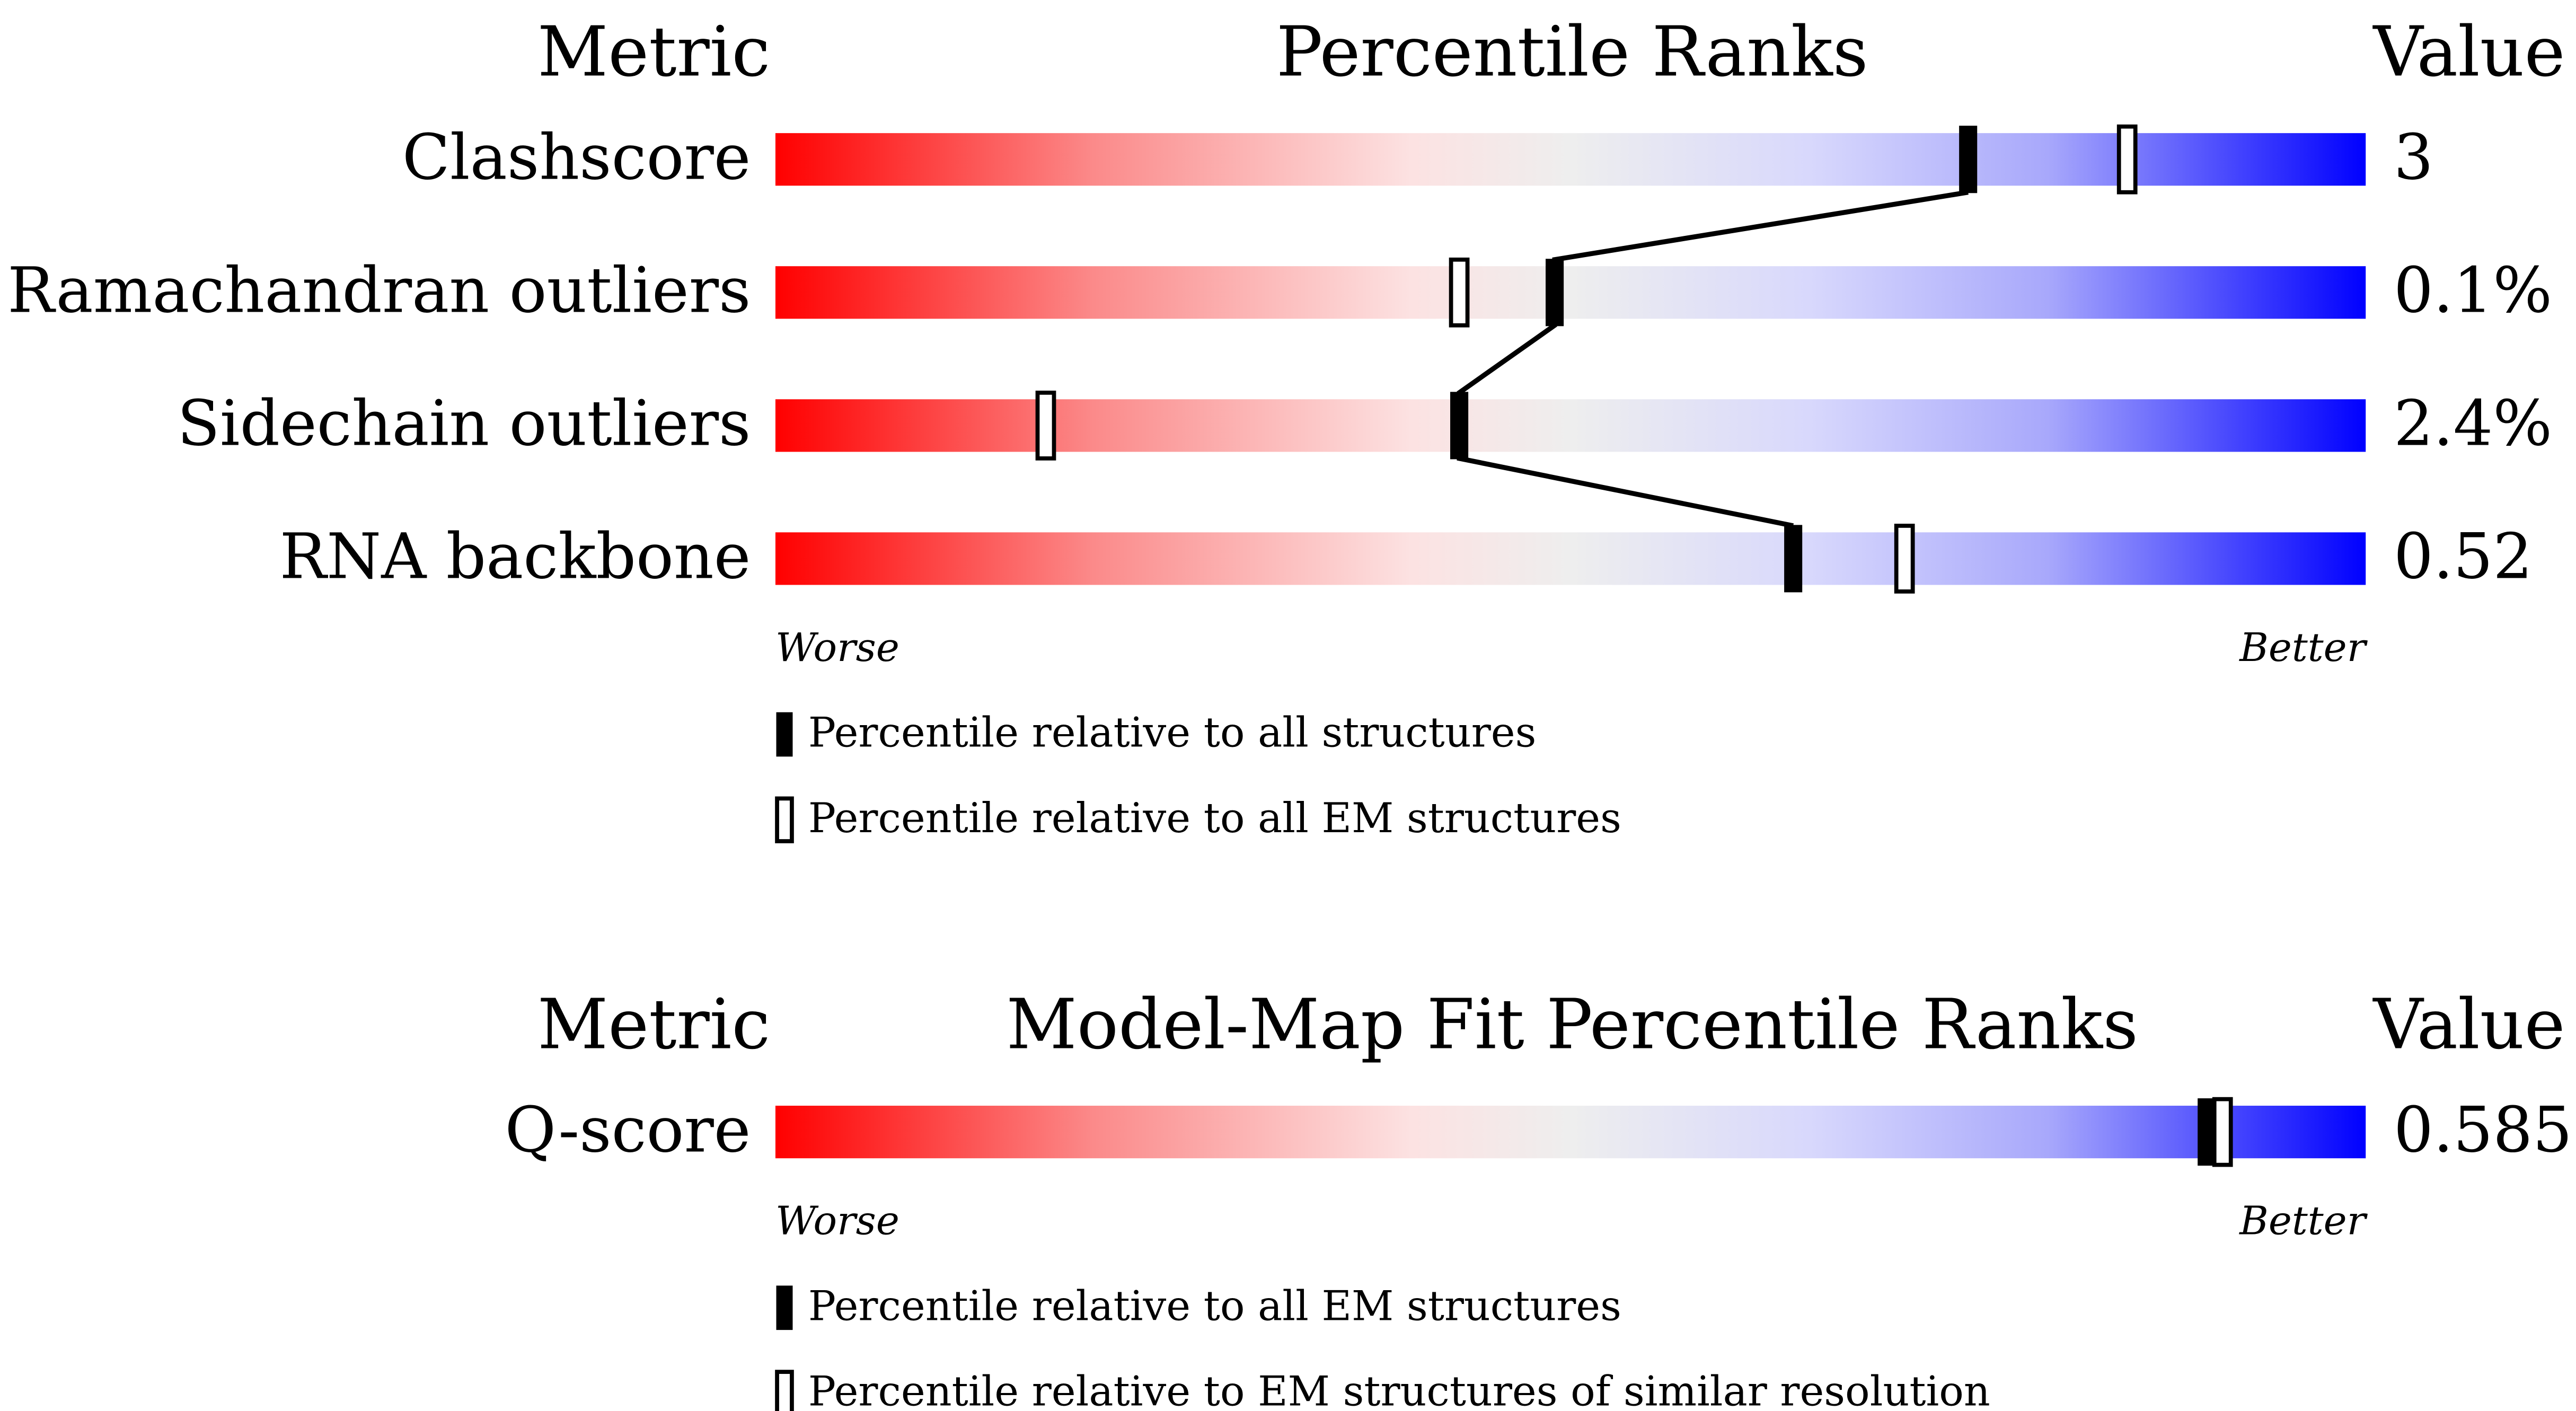  I want to click on metric-label: Ramachandran outliers, so click(379, 290).